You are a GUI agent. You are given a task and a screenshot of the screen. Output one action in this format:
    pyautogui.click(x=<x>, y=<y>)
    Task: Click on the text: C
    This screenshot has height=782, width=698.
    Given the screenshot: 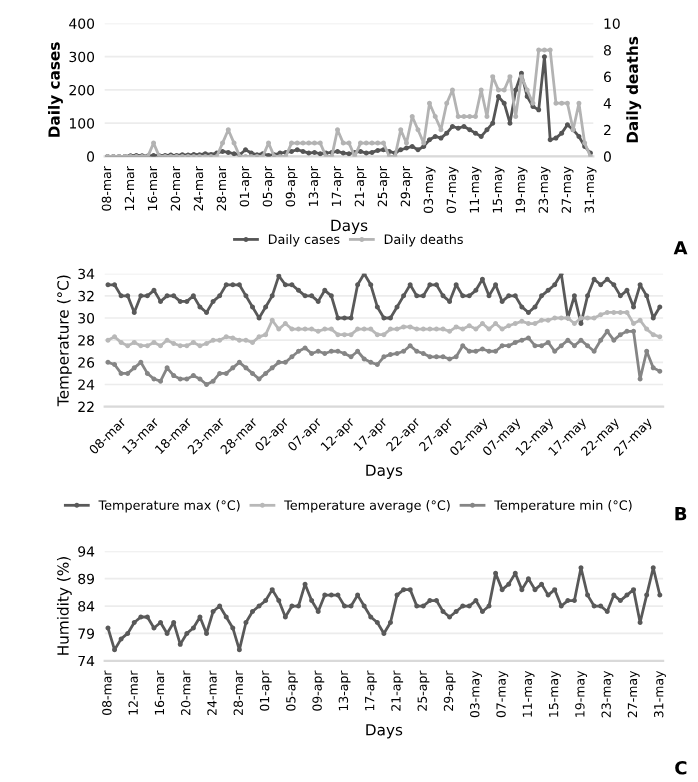 What is the action you would take?
    pyautogui.click(x=681, y=767)
    